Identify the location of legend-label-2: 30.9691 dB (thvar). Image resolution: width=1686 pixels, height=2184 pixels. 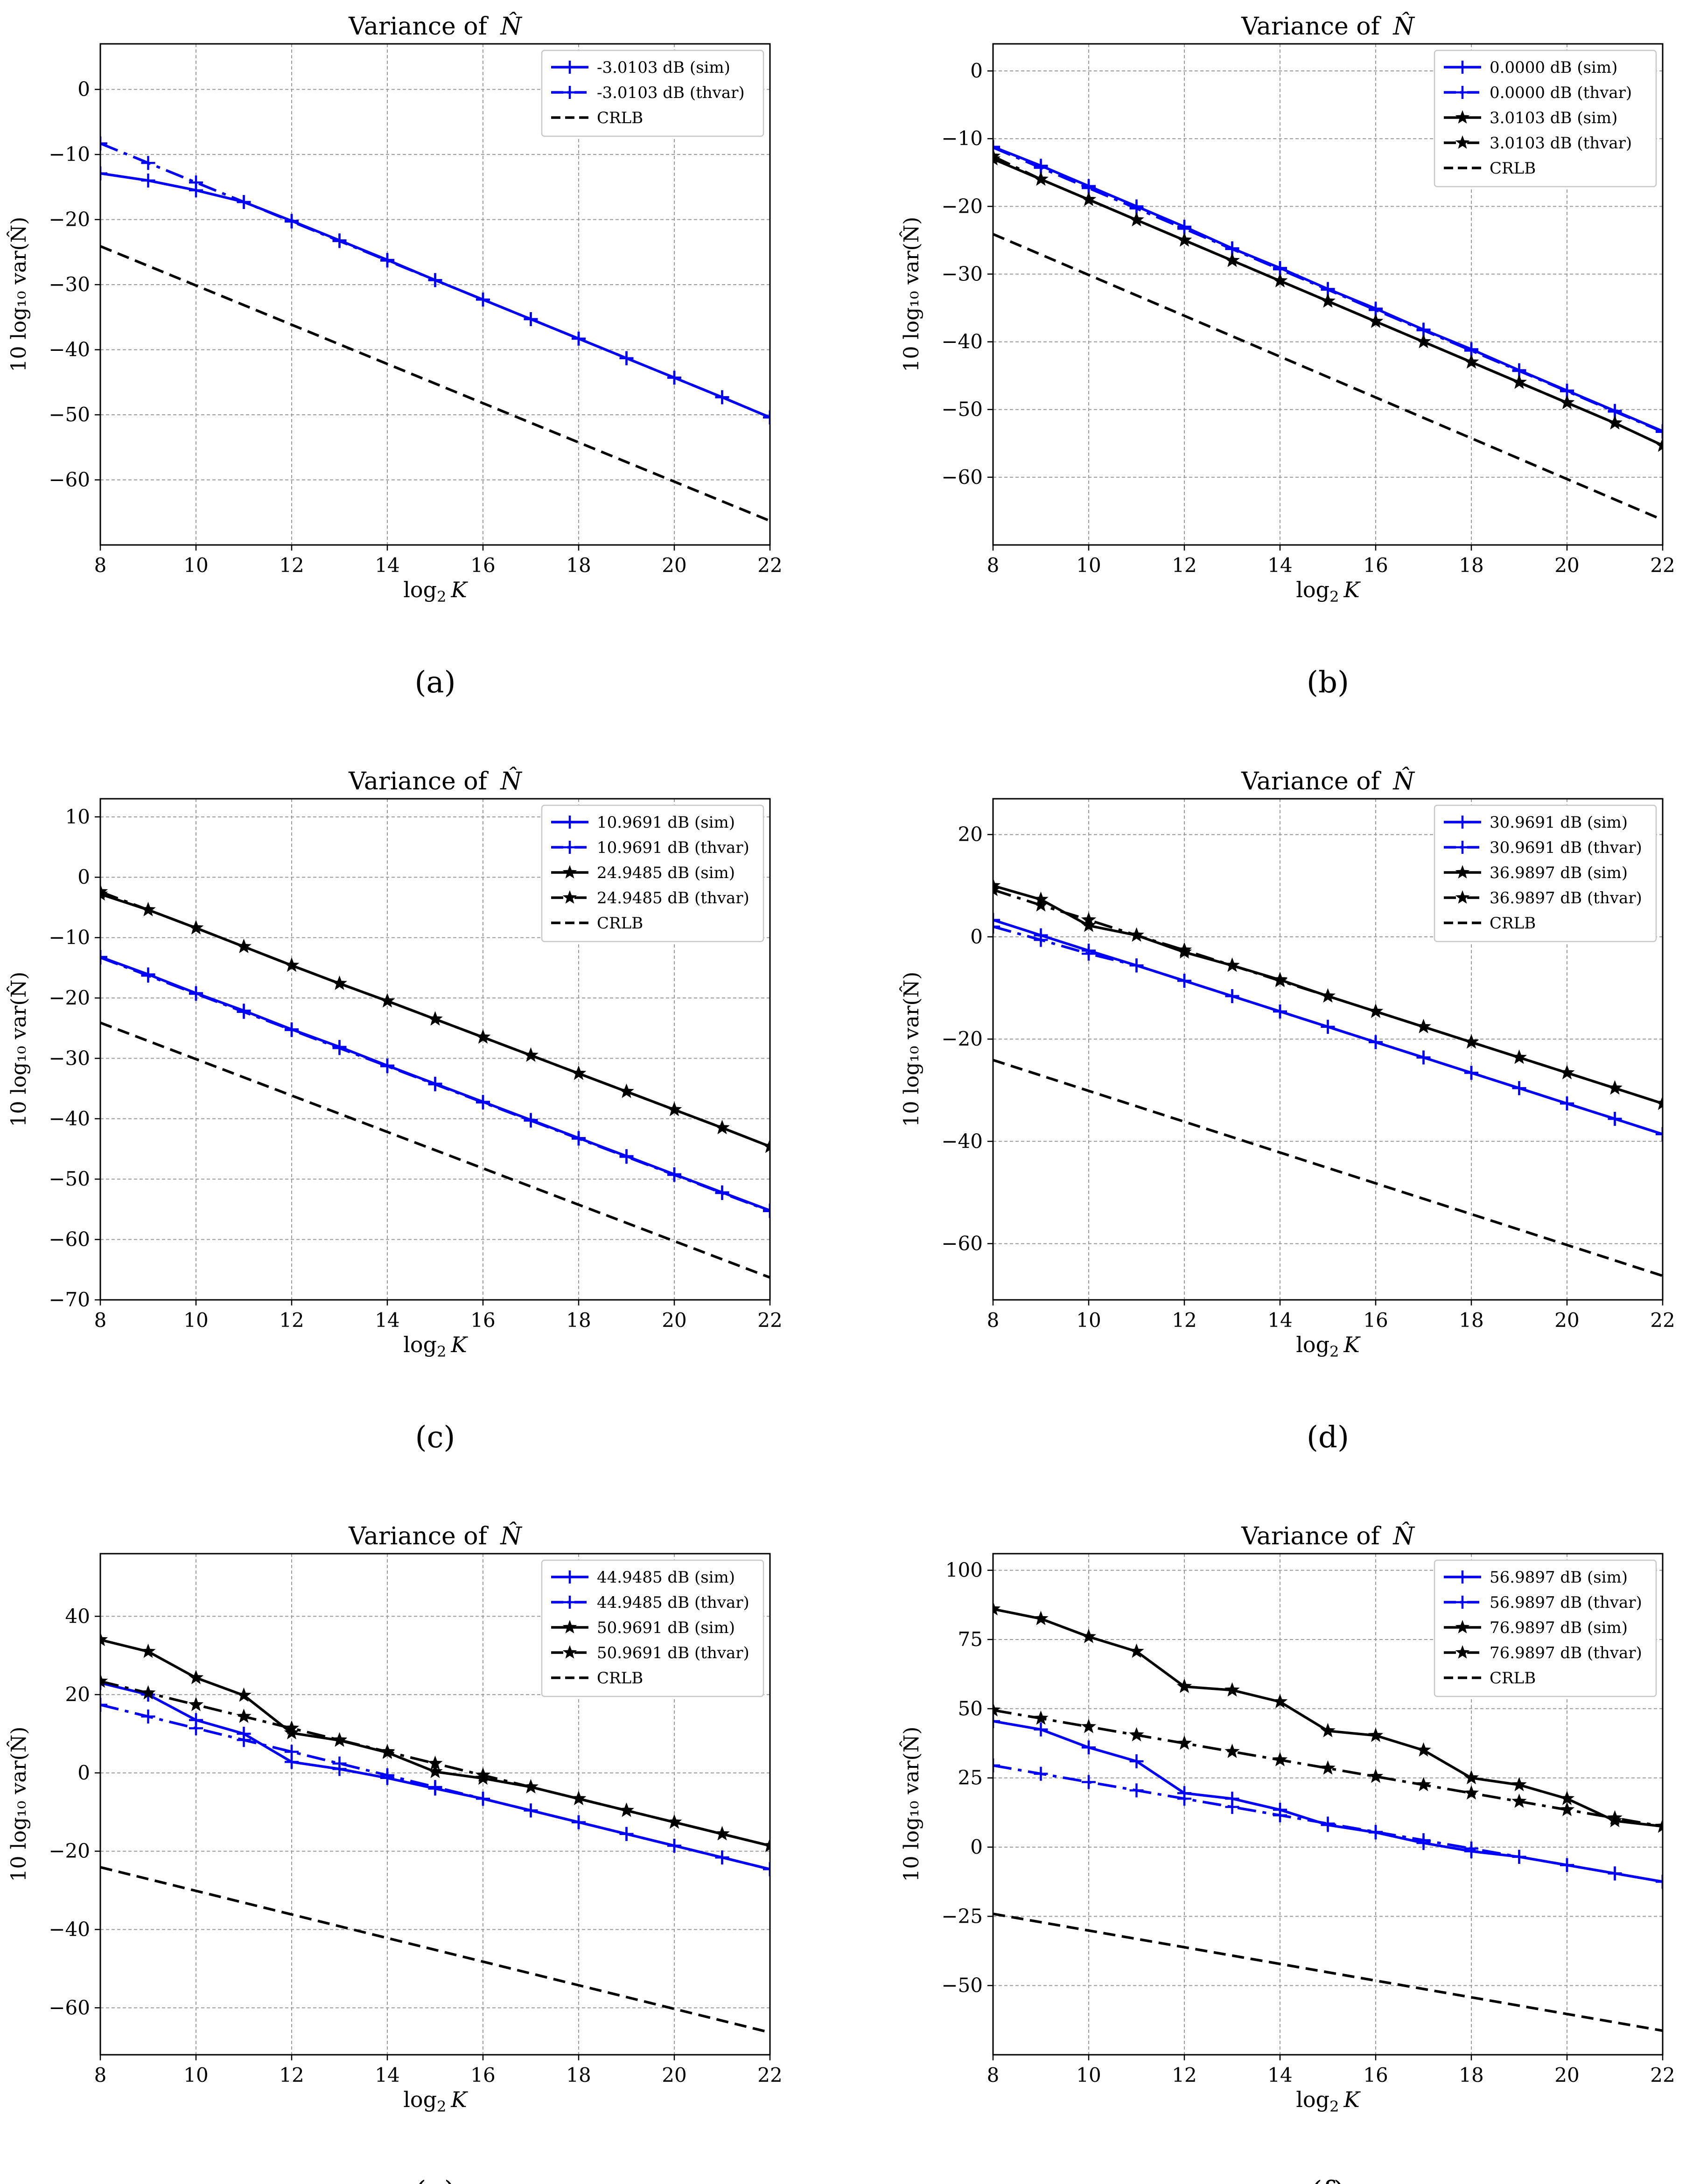
(1566, 847).